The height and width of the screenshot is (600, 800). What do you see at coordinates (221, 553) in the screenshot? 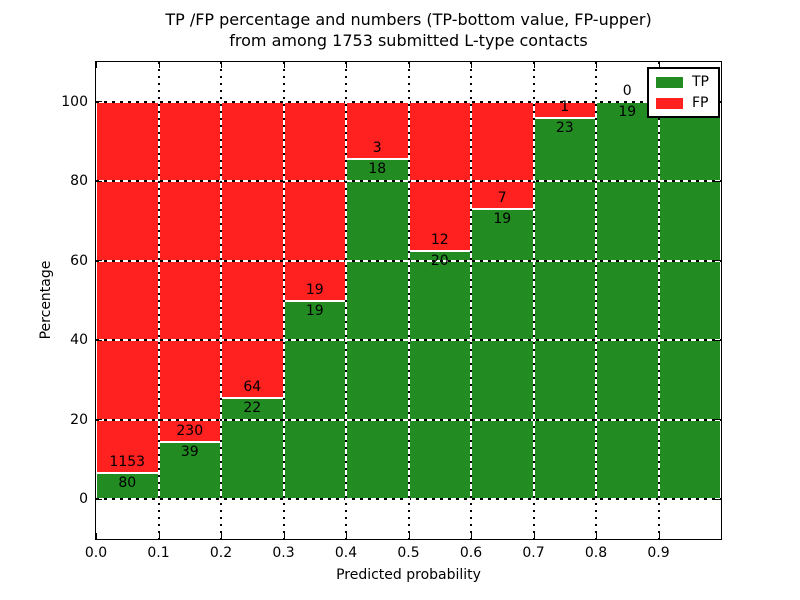
I see `x-tick-label: 0.2` at bounding box center [221, 553].